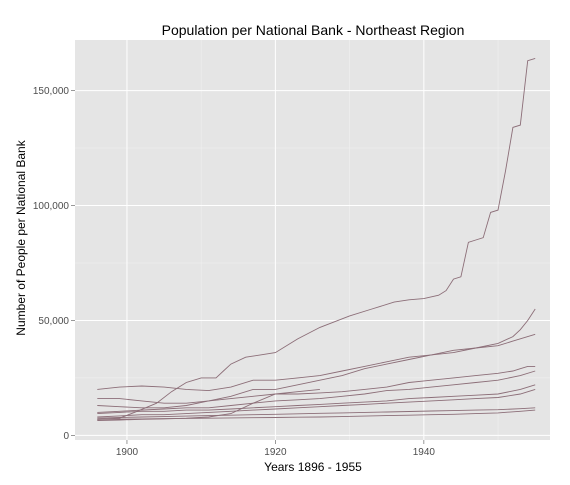 This screenshot has height=485, width=570. Describe the element at coordinates (66, 436) in the screenshot. I see `y-tick-label: 0` at that location.